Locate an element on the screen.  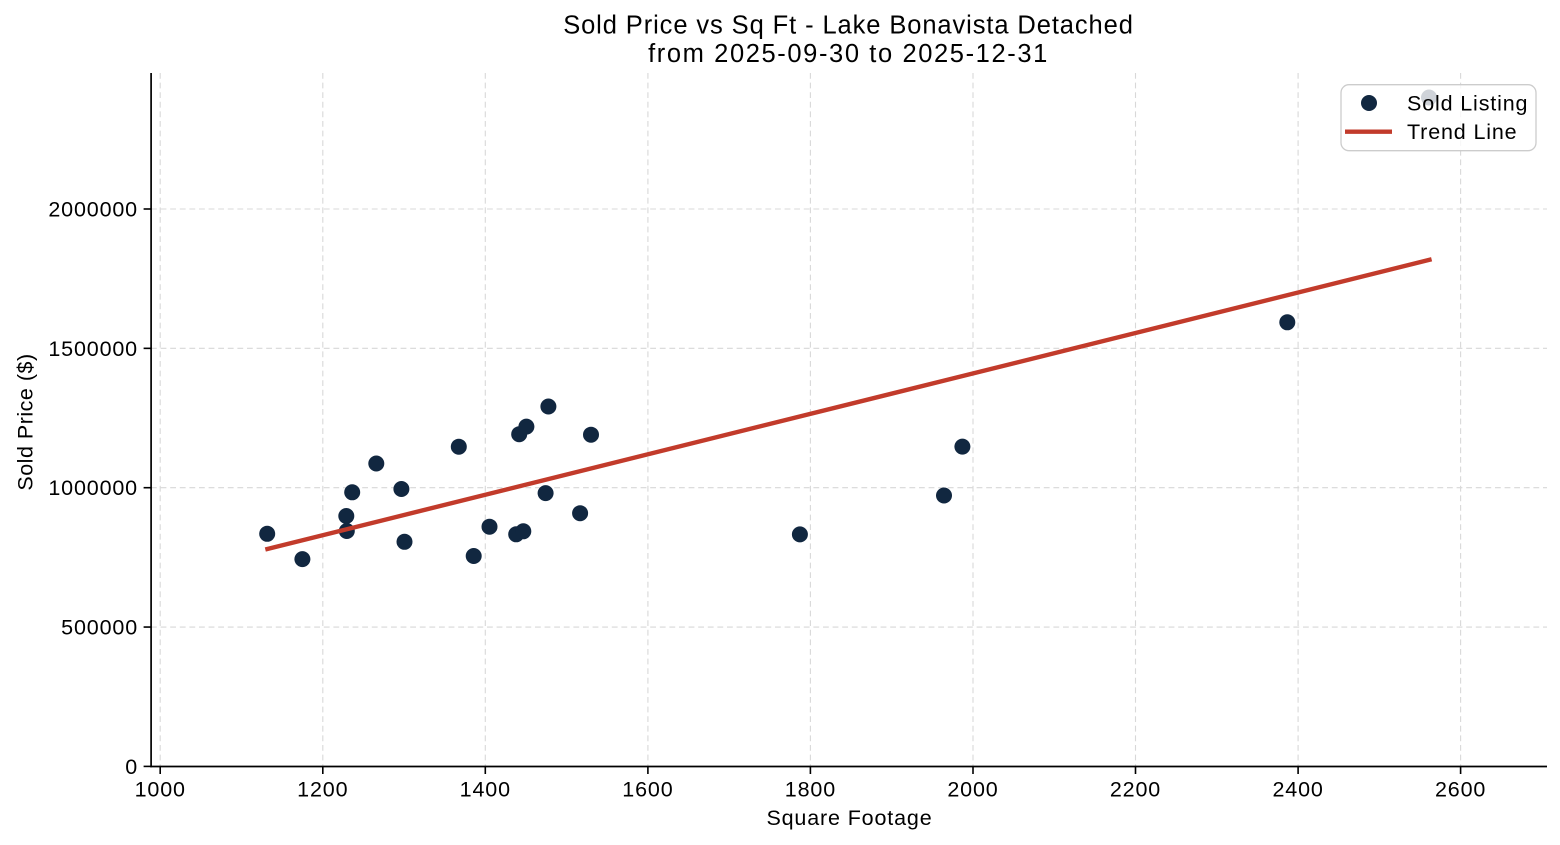
svg-text: from 2025-09-30 to 2025-12-31 is located at coordinates (848, 54).